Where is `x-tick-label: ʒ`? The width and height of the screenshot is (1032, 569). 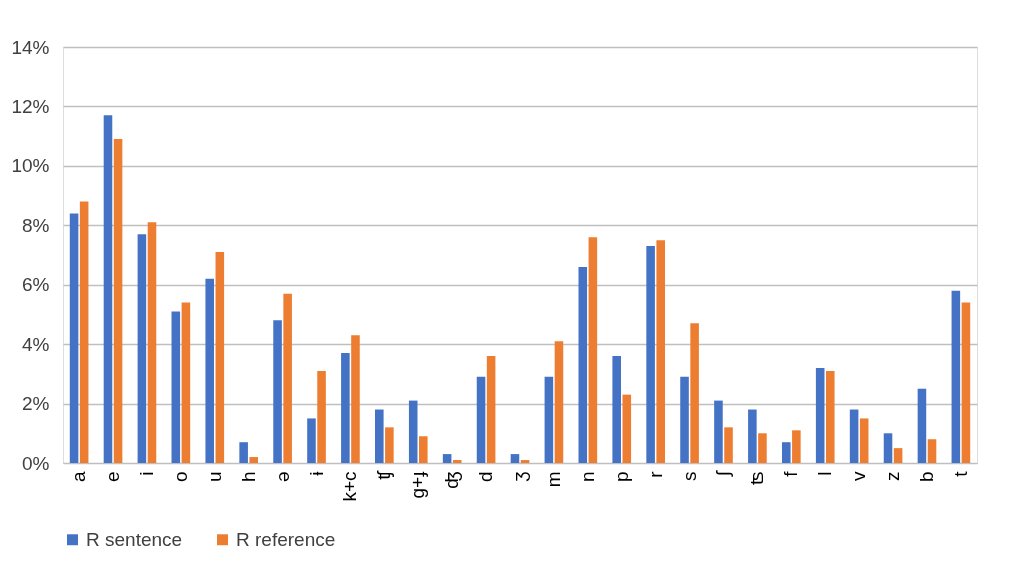 x-tick-label: ʒ is located at coordinates (519, 476).